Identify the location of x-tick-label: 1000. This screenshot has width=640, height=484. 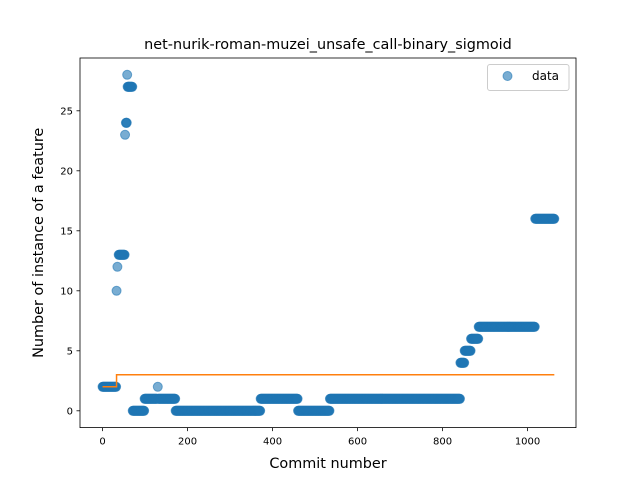
(527, 442).